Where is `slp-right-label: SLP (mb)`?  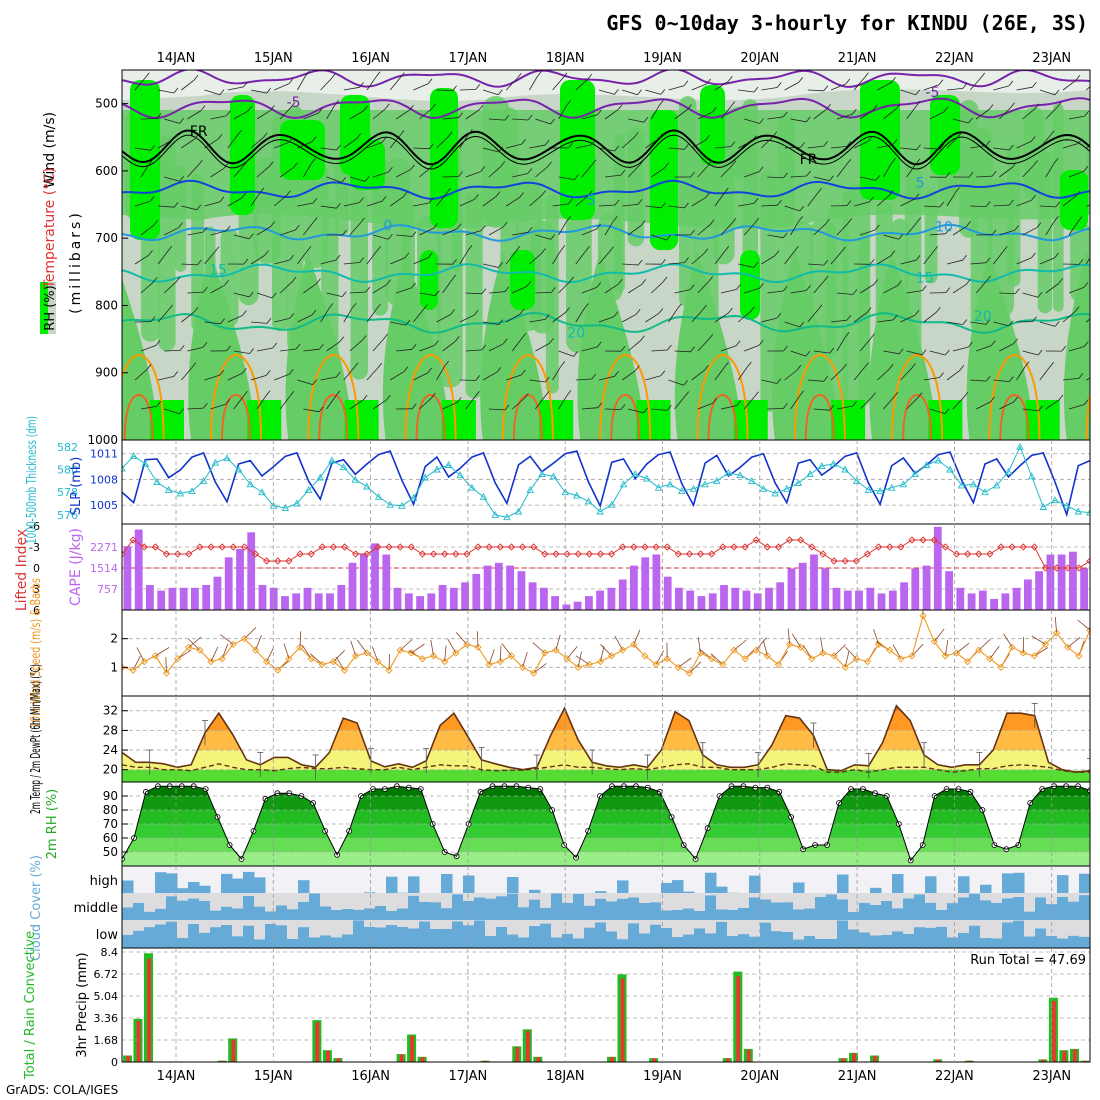
slp-right-label: SLP (mb) is located at coordinates (76, 486).